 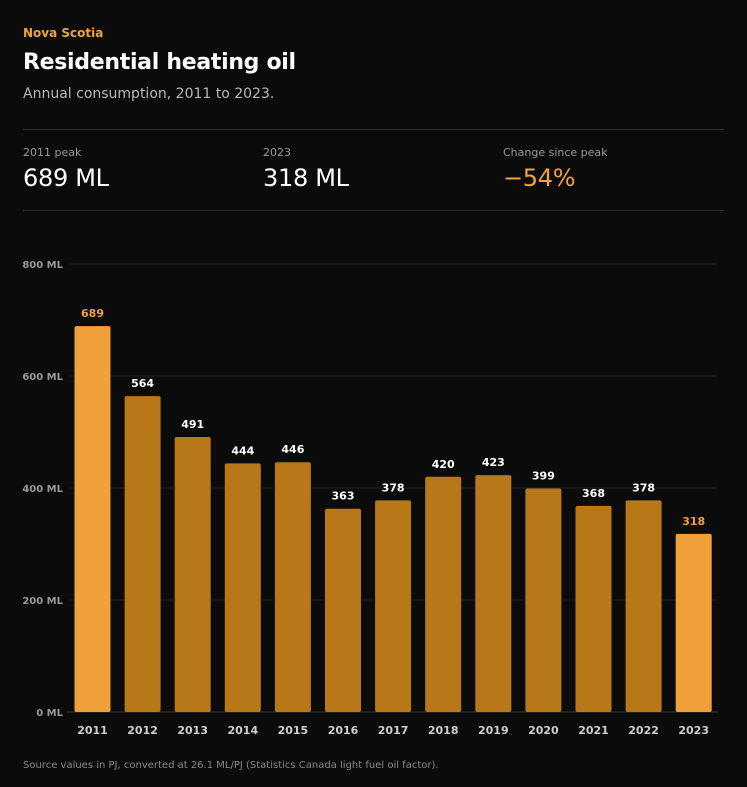 I want to click on data-label: 368, so click(x=593, y=493).